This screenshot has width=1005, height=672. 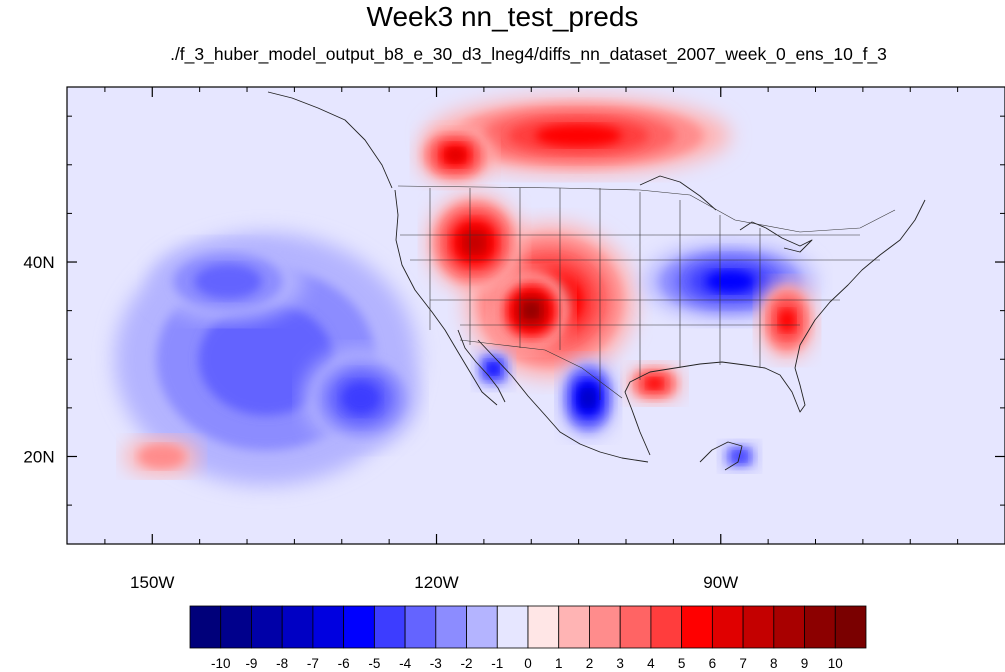 I want to click on colorbar-label: 6, so click(x=713, y=663).